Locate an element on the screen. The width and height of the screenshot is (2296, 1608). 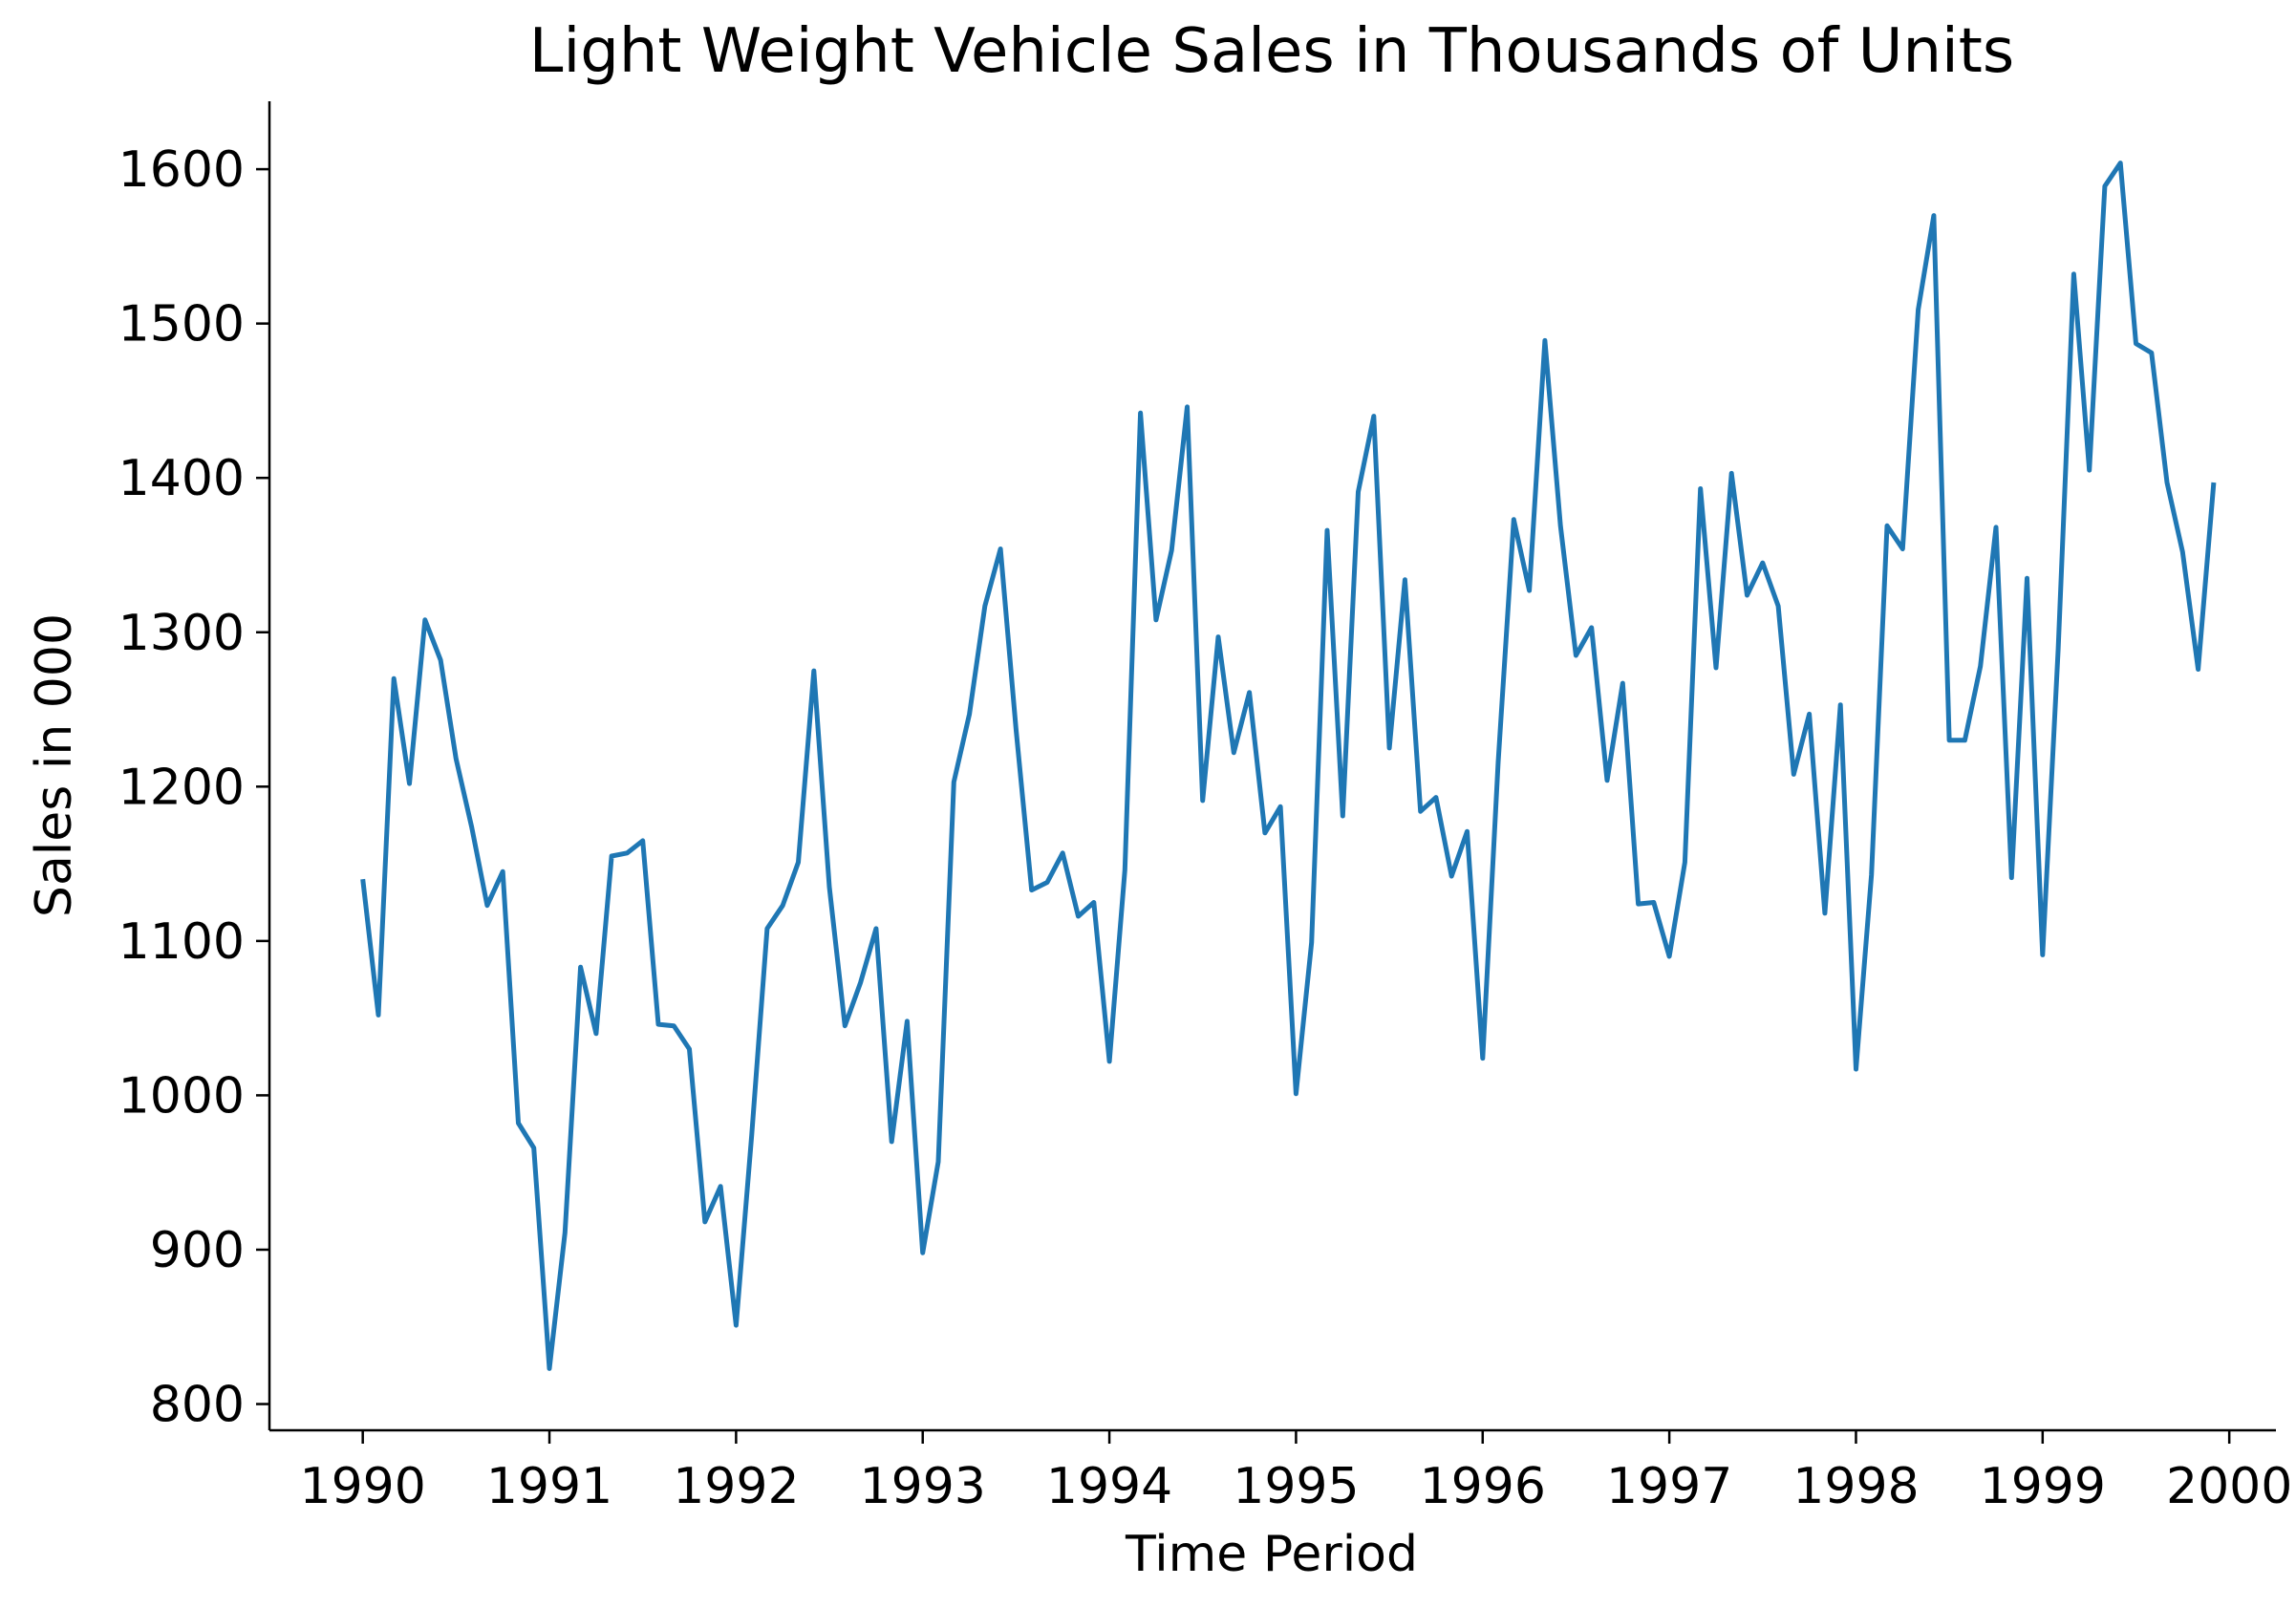
x-tick-label: 1998 is located at coordinates (1856, 1486).